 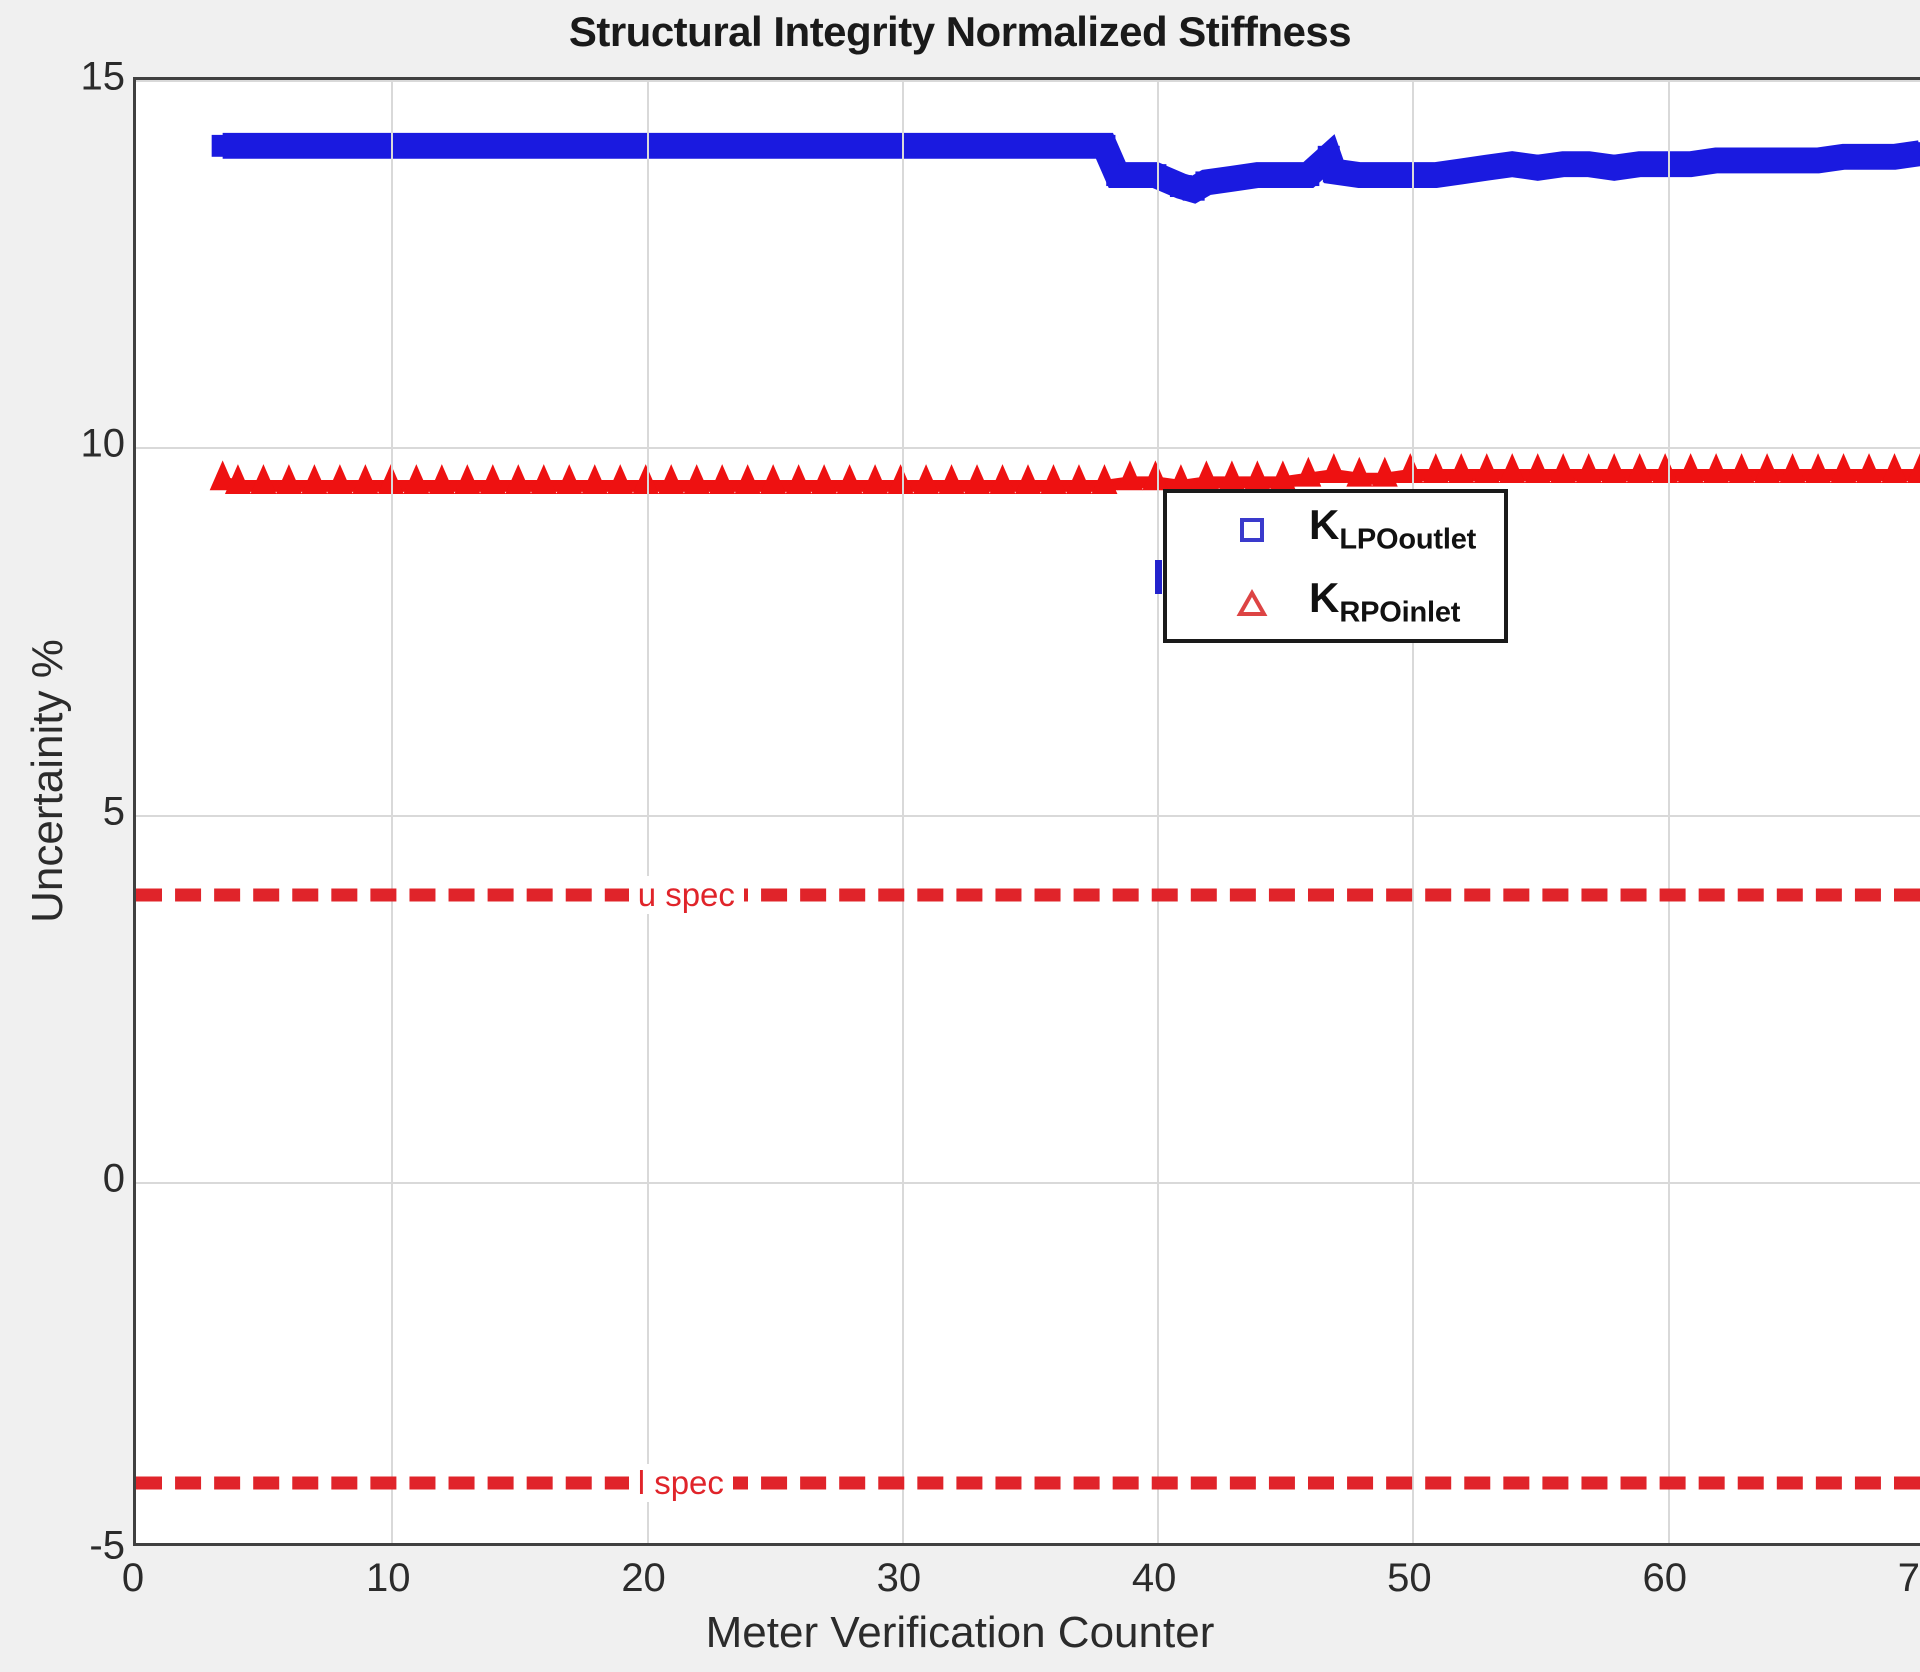 What do you see at coordinates (680, 1482) in the screenshot?
I see `reference-label-l-spec: l spec` at bounding box center [680, 1482].